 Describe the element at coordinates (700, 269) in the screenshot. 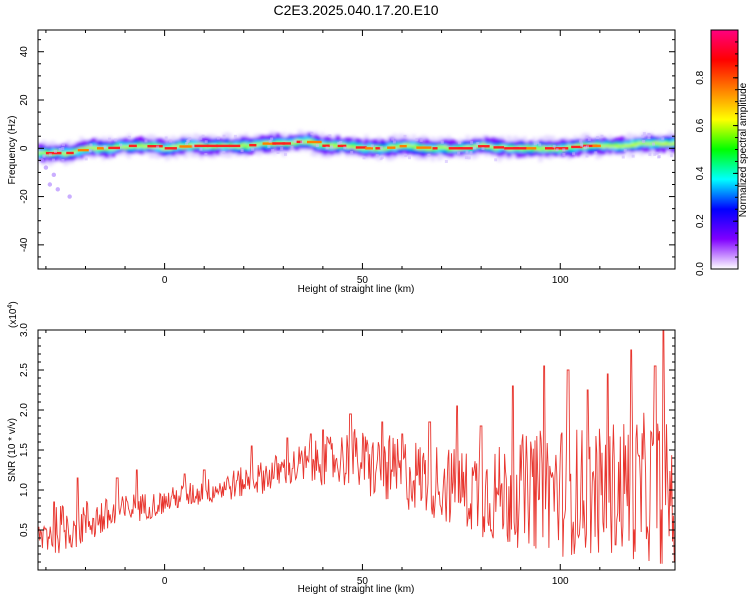

I see `colorbar-tick-label: 0.0` at that location.